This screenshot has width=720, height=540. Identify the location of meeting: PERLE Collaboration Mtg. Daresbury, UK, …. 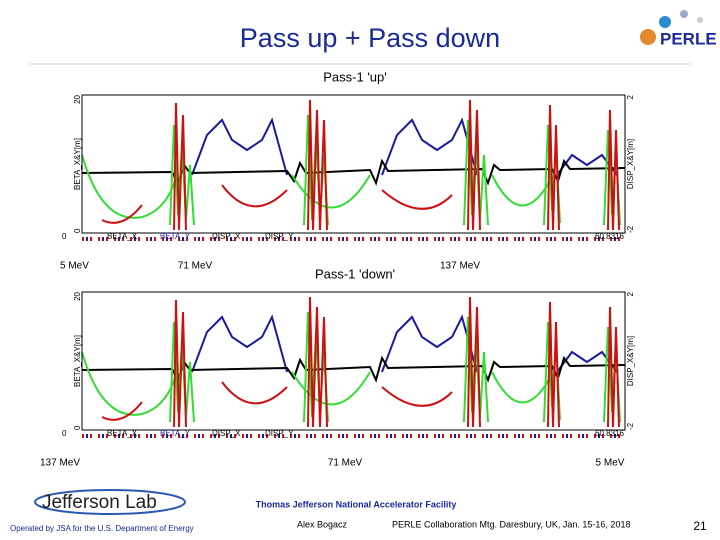
(511, 524).